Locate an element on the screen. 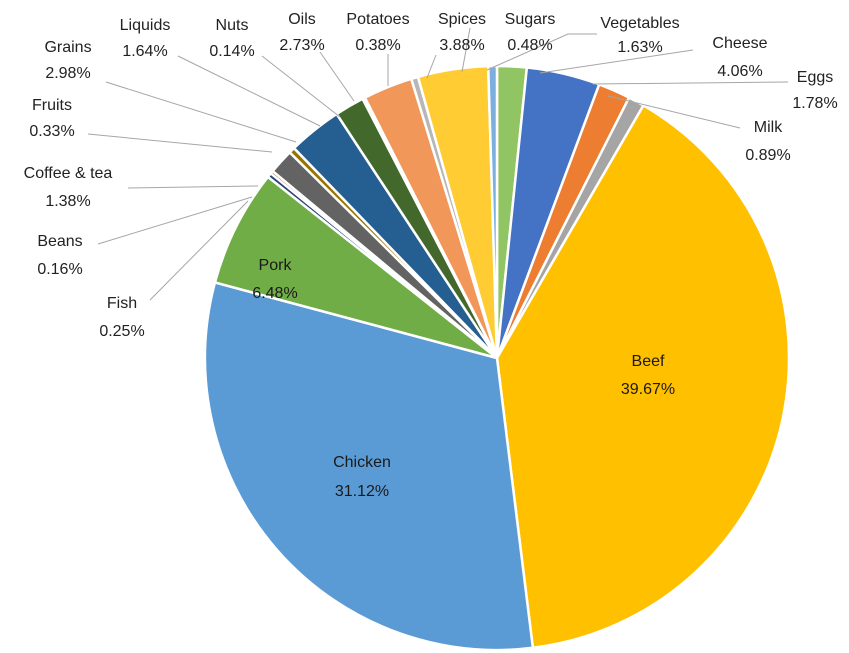  slice-label-percent: 0.33% is located at coordinates (51, 131).